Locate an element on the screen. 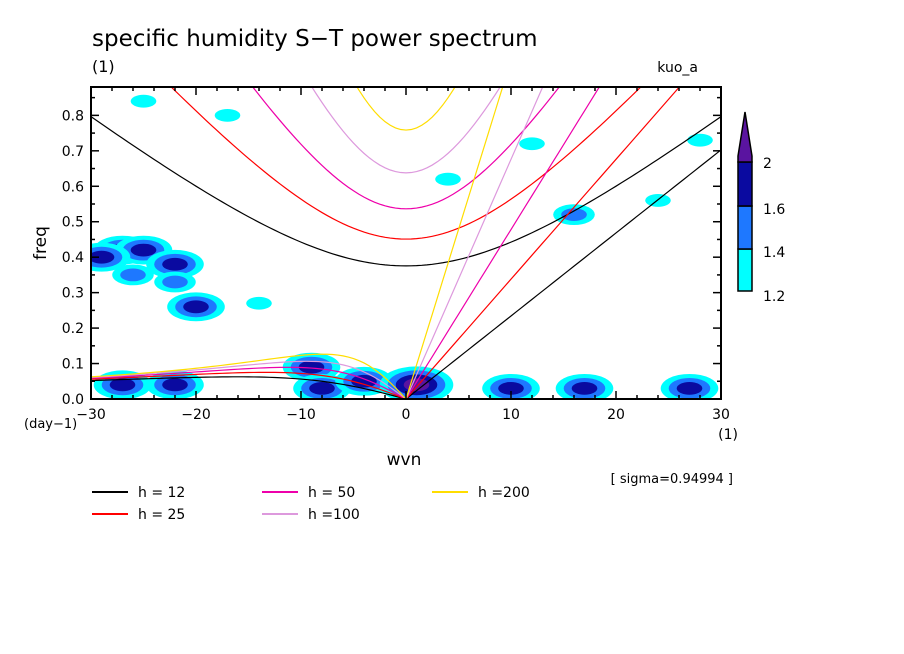 The width and height of the screenshot is (904, 654). x-tick-label: −30 is located at coordinates (91, 415).